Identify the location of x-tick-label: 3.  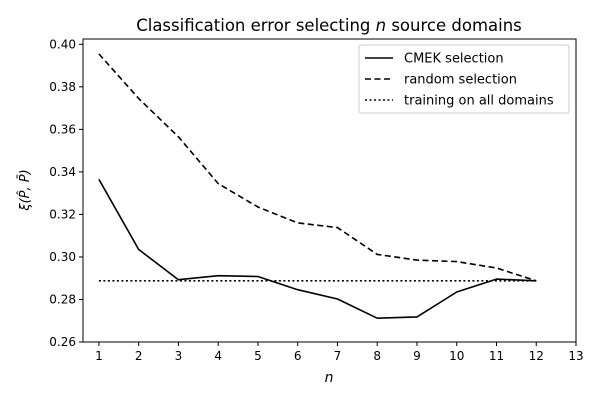
(179, 356).